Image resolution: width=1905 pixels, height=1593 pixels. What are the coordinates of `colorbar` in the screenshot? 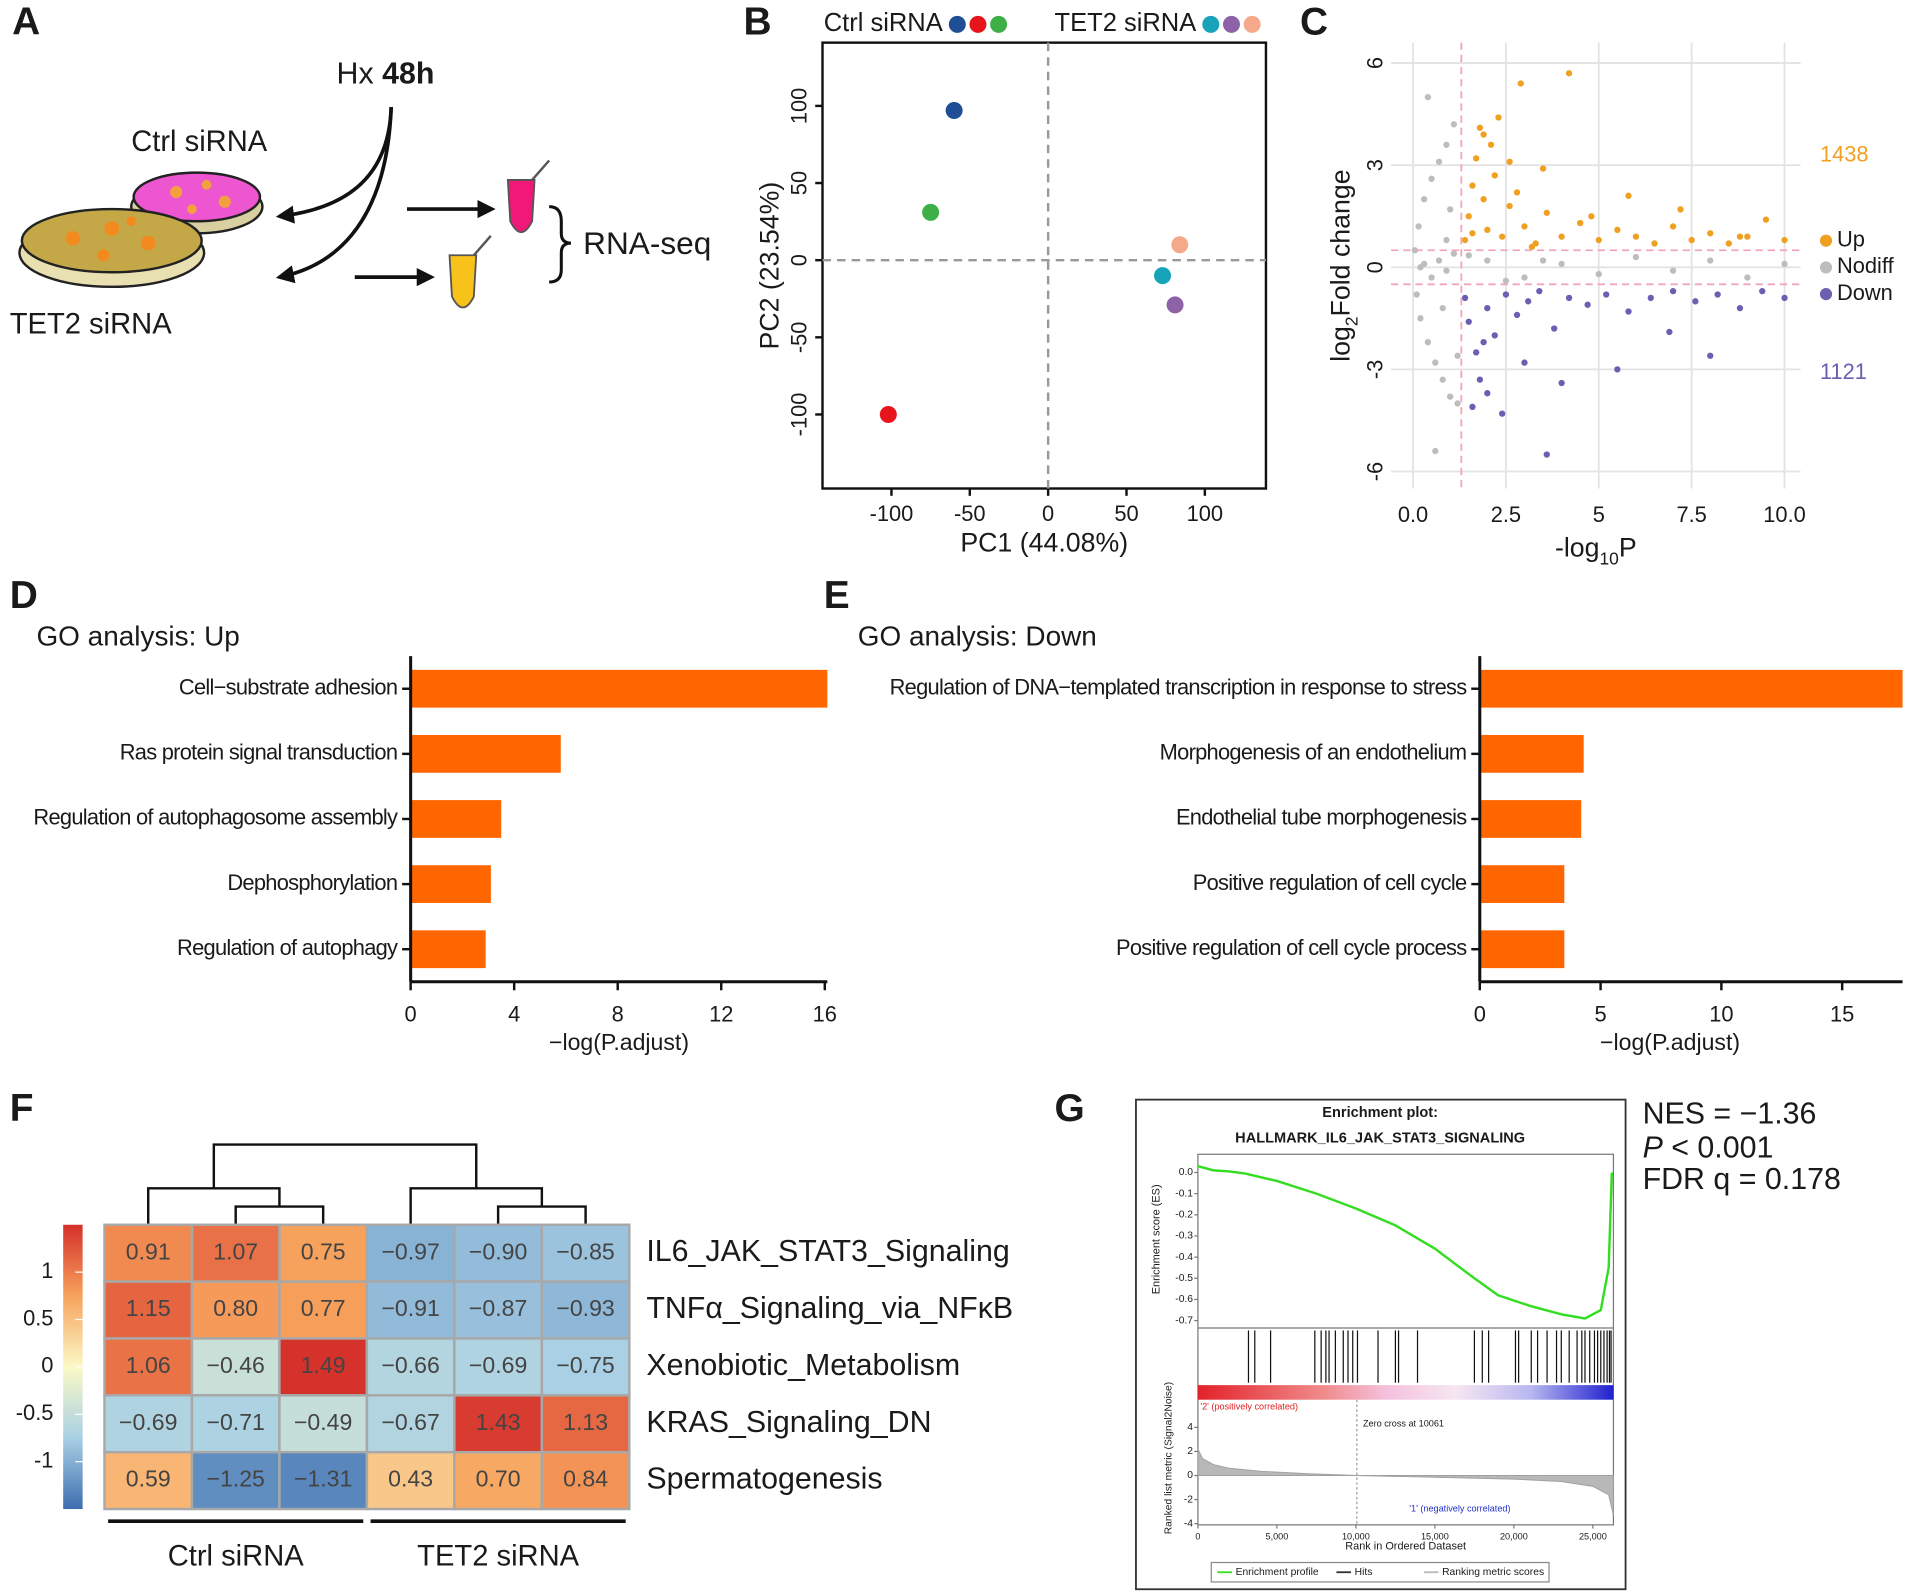 It's located at (73, 1367).